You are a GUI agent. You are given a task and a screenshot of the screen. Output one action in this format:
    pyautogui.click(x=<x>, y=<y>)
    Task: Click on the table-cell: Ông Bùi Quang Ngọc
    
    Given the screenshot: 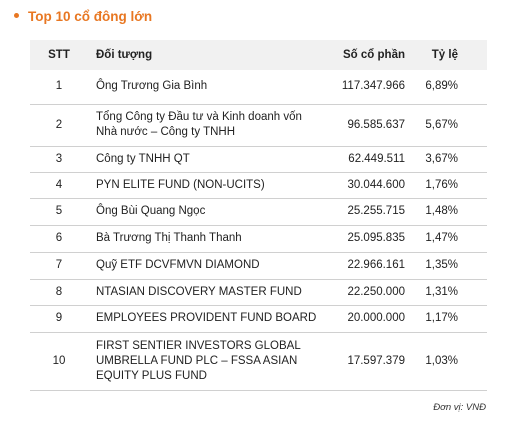 What is the action you would take?
    pyautogui.click(x=206, y=212)
    